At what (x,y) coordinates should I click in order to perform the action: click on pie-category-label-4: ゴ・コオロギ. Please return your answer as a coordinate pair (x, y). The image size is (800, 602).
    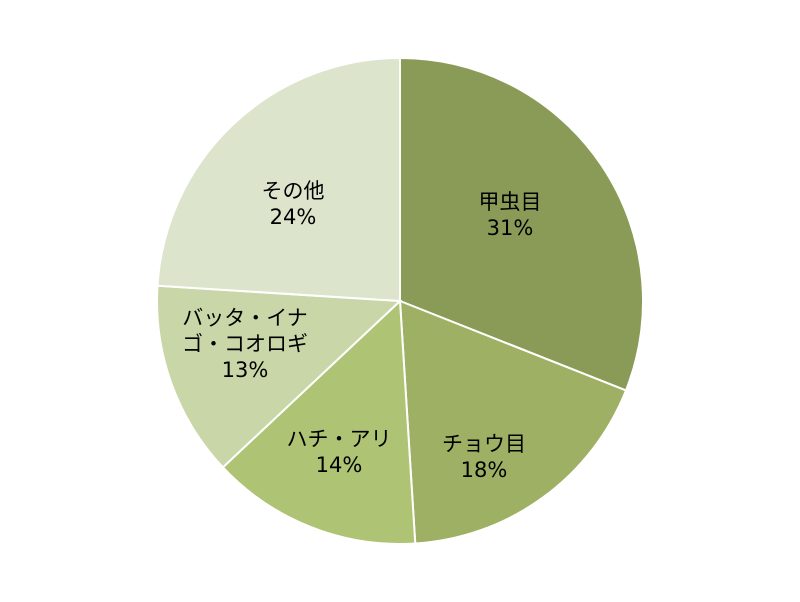
    Looking at the image, I should click on (245, 344).